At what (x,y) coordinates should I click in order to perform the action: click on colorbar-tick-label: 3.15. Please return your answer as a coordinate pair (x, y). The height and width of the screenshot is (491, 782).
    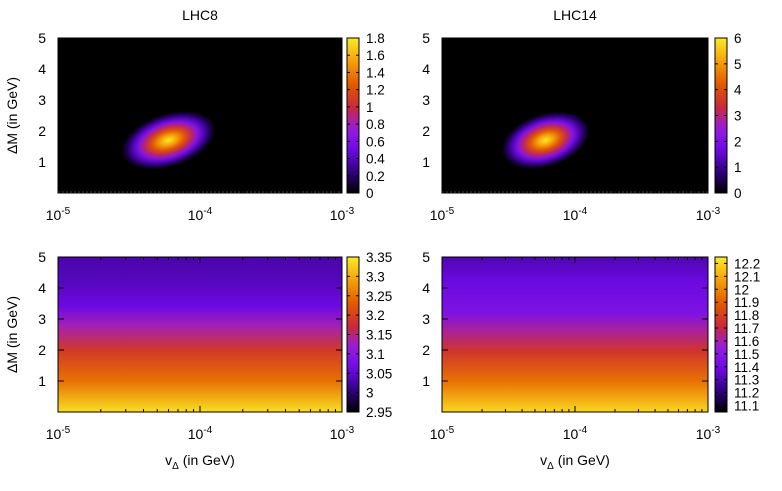
    Looking at the image, I should click on (379, 335).